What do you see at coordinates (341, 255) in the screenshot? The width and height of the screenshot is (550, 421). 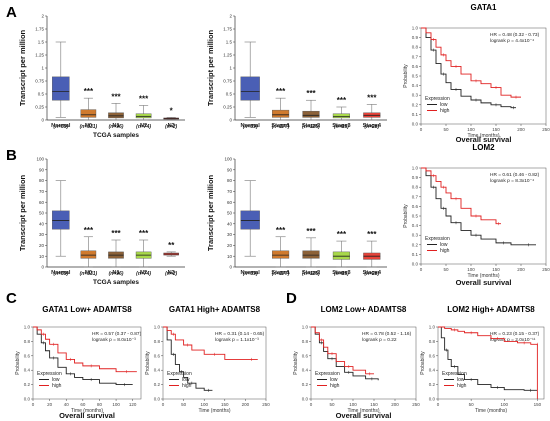 I see `box-stage3` at bounding box center [341, 255].